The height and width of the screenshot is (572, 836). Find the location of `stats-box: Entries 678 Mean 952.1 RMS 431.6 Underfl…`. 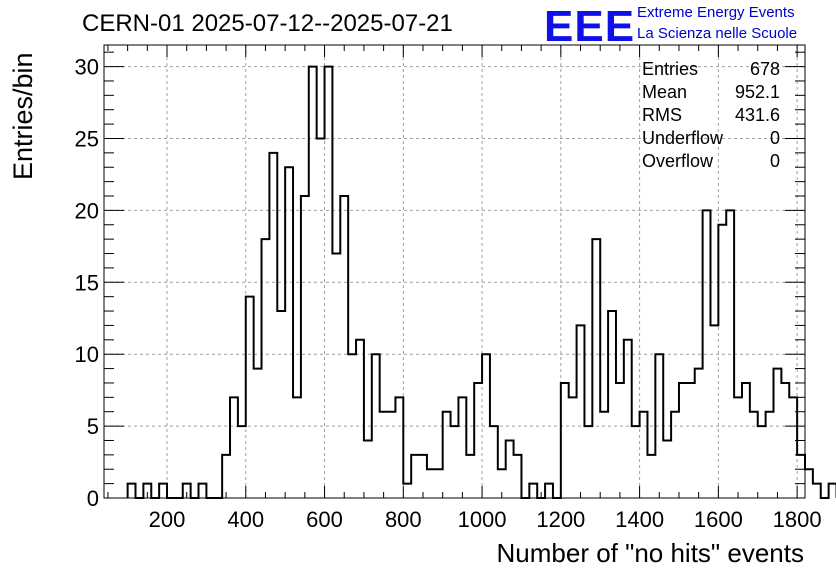

stats-box: Entries 678 Mean 952.1 RMS 431.6 Underfl… is located at coordinates (711, 115).